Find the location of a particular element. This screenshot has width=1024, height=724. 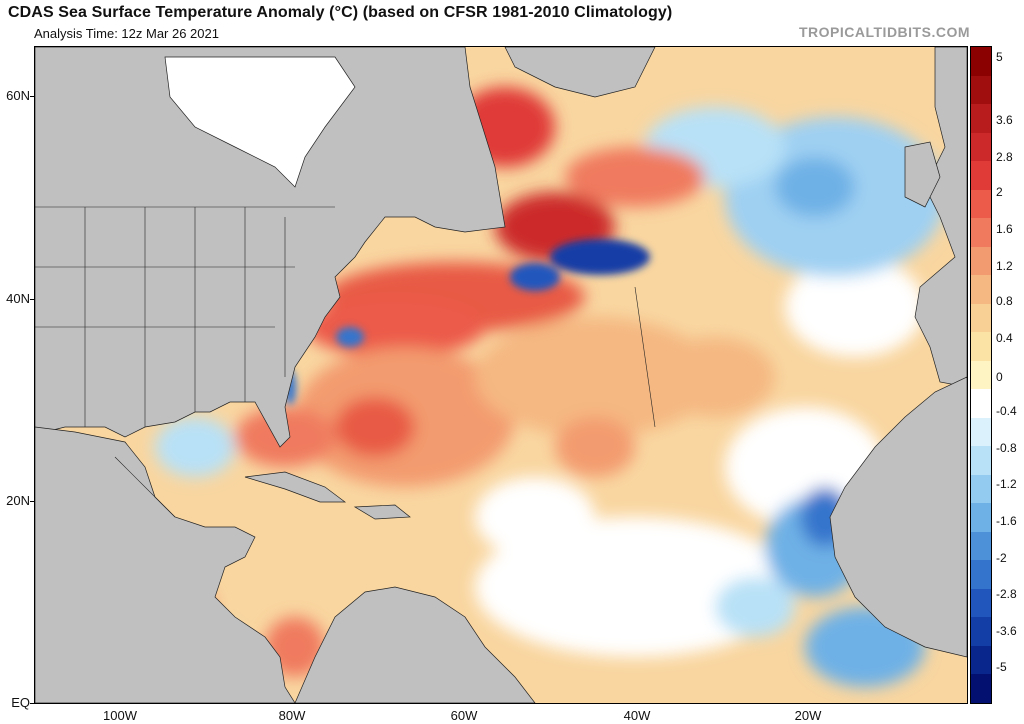

lon-label-60w: 60W is located at coordinates (464, 715).